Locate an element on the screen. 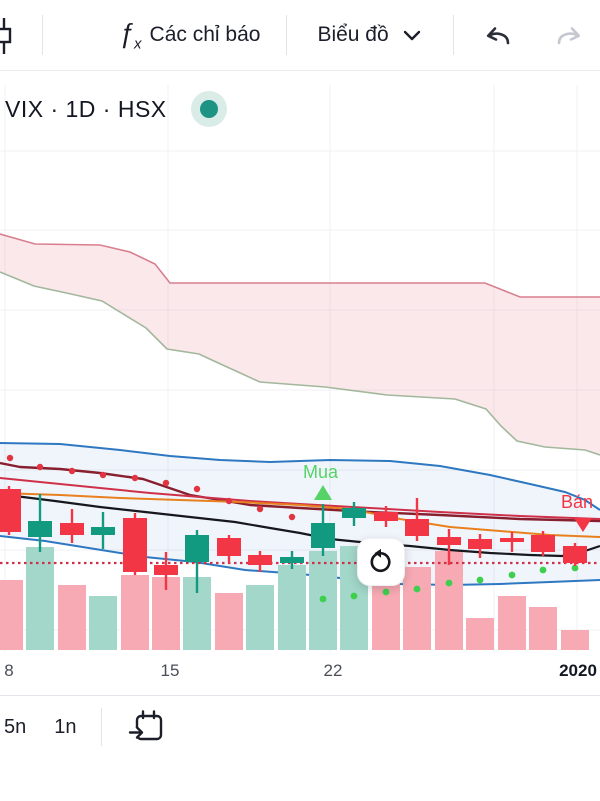  time-tick: 15 is located at coordinates (170, 670).